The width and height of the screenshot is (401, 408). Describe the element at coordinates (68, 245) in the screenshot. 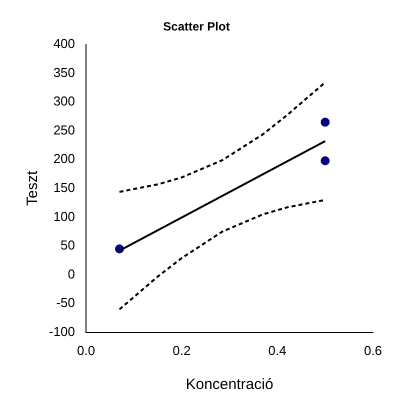

I see `y-tick-label: 50` at that location.